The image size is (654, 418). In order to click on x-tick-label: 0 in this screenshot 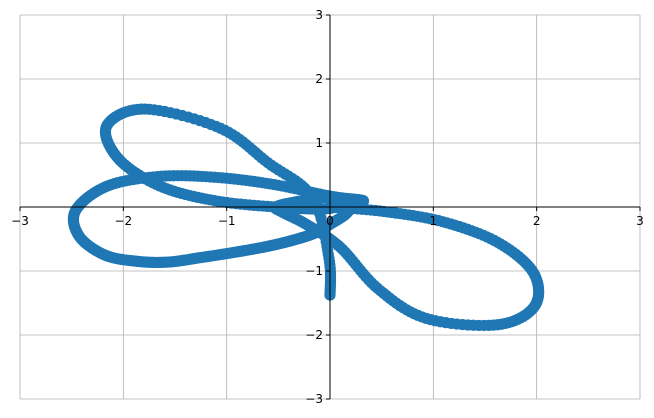, I will do `click(330, 221)`.